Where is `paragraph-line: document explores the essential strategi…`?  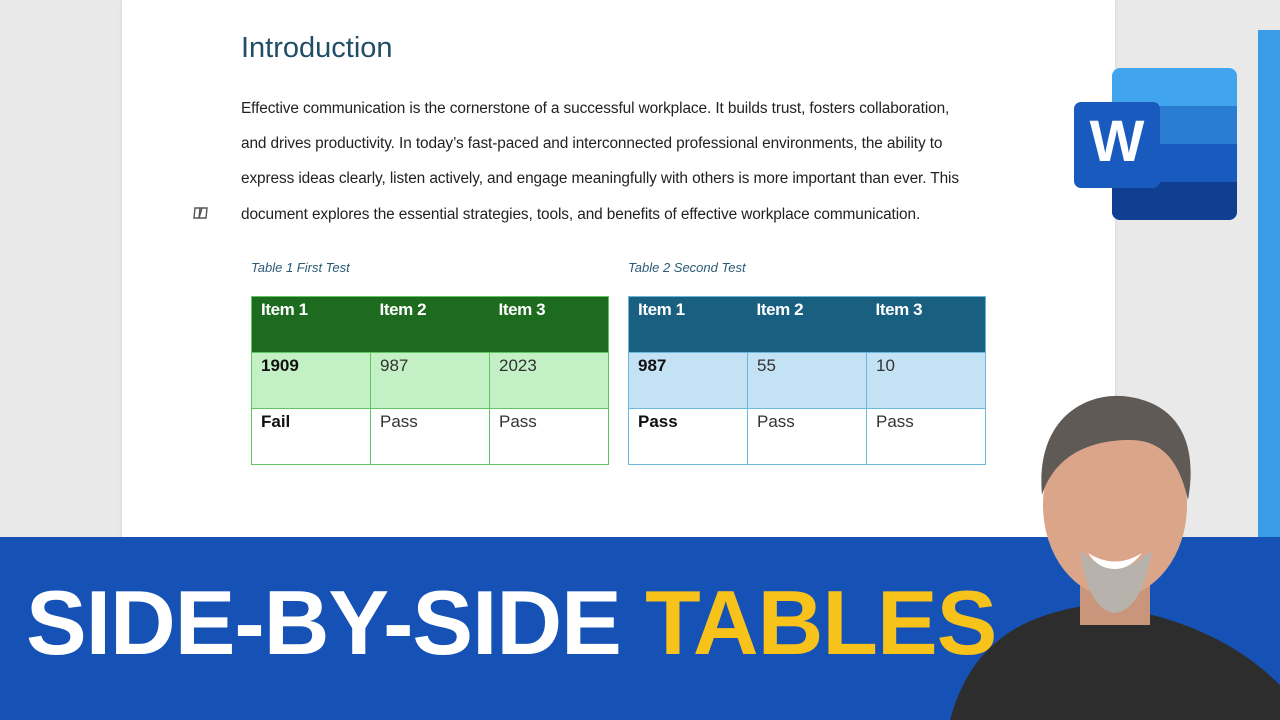 paragraph-line: document explores the essential strategi… is located at coordinates (581, 214).